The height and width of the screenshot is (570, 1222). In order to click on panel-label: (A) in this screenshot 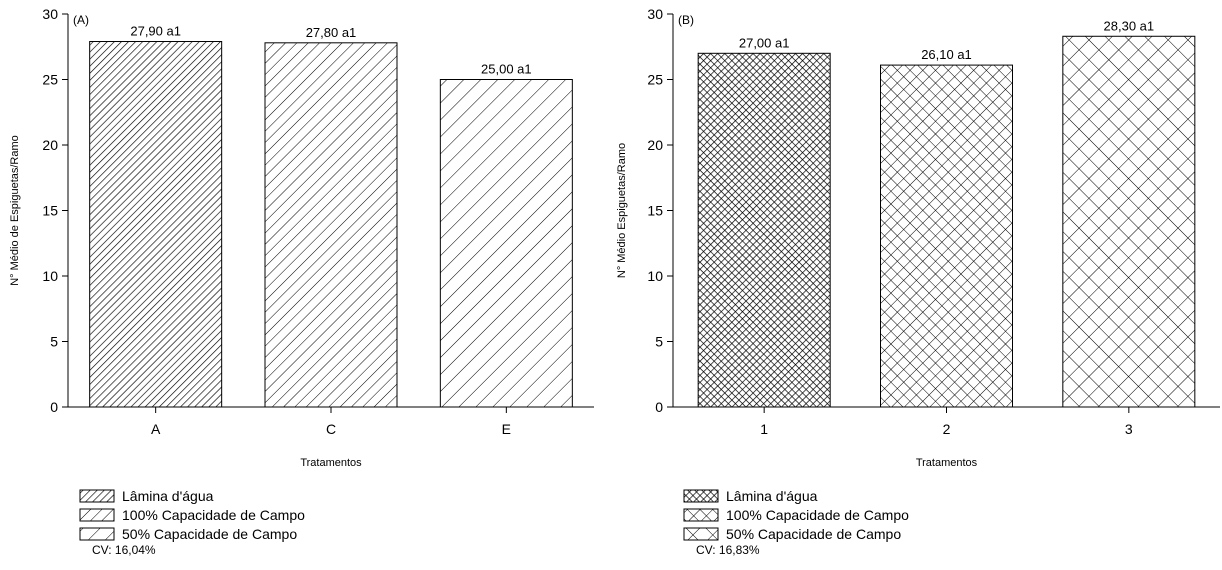, I will do `click(81, 20)`.